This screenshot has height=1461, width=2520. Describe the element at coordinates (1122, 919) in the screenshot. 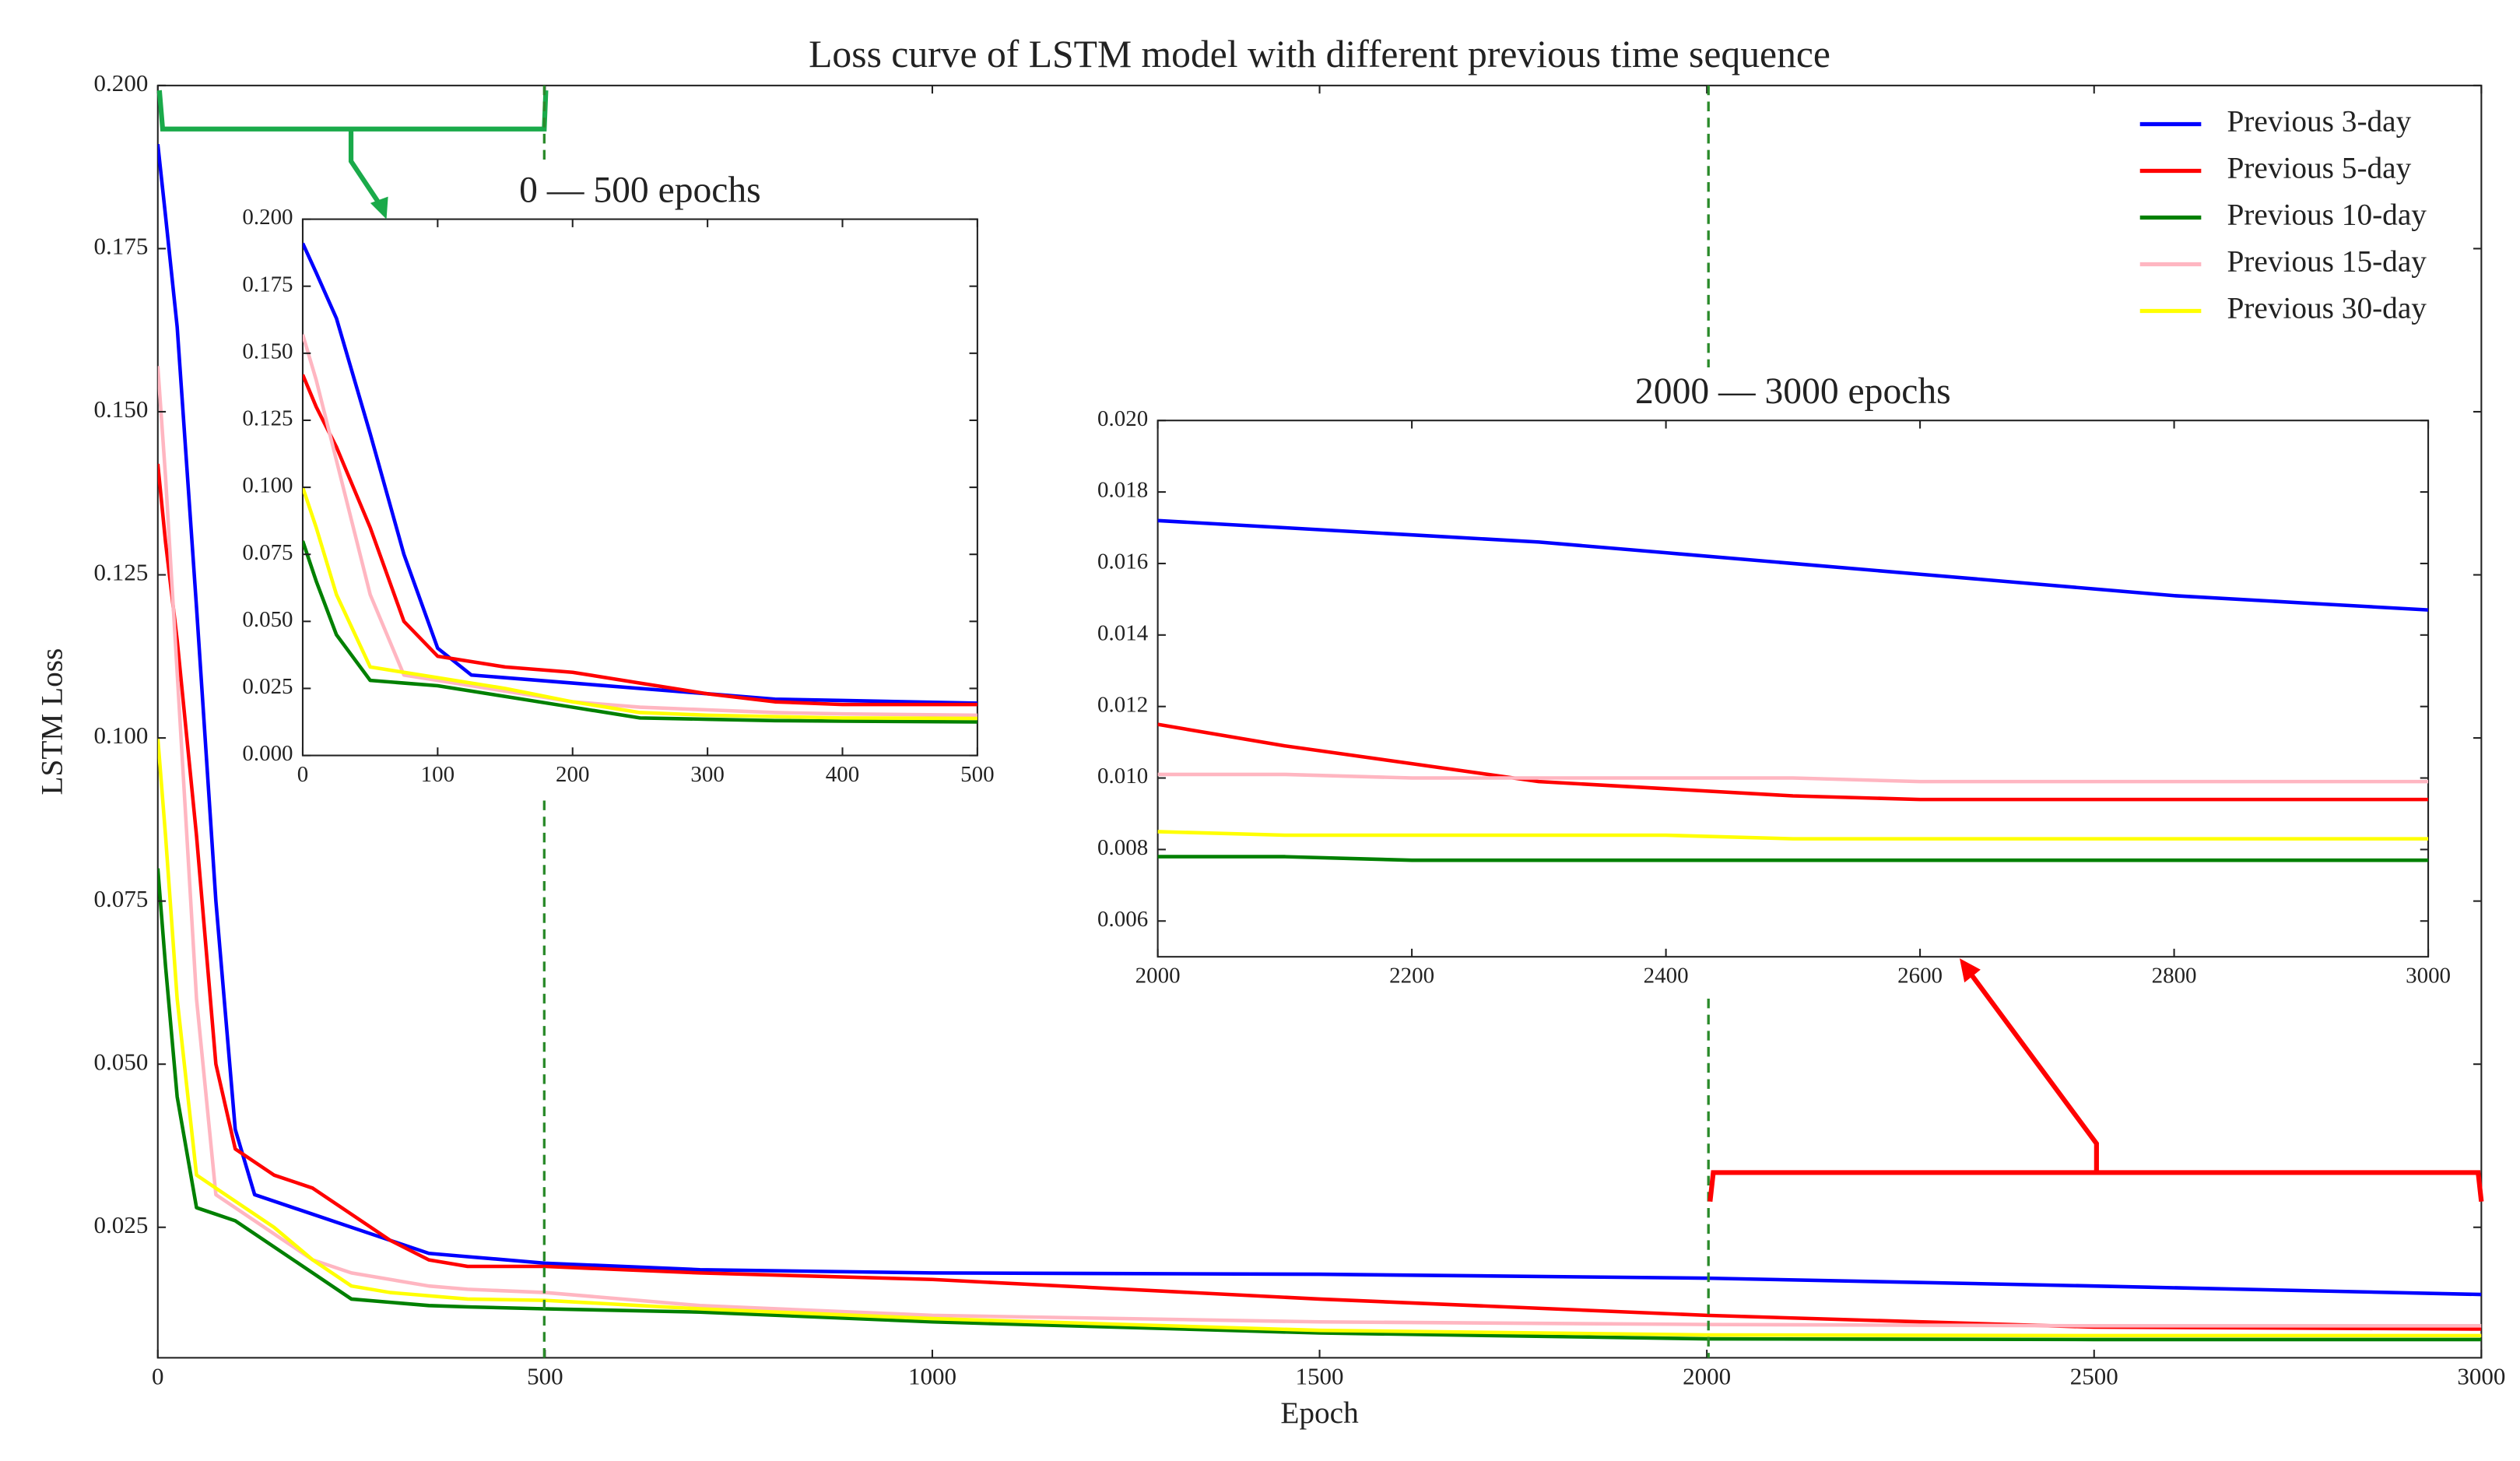

I see `y-tick-label: 0.006` at that location.